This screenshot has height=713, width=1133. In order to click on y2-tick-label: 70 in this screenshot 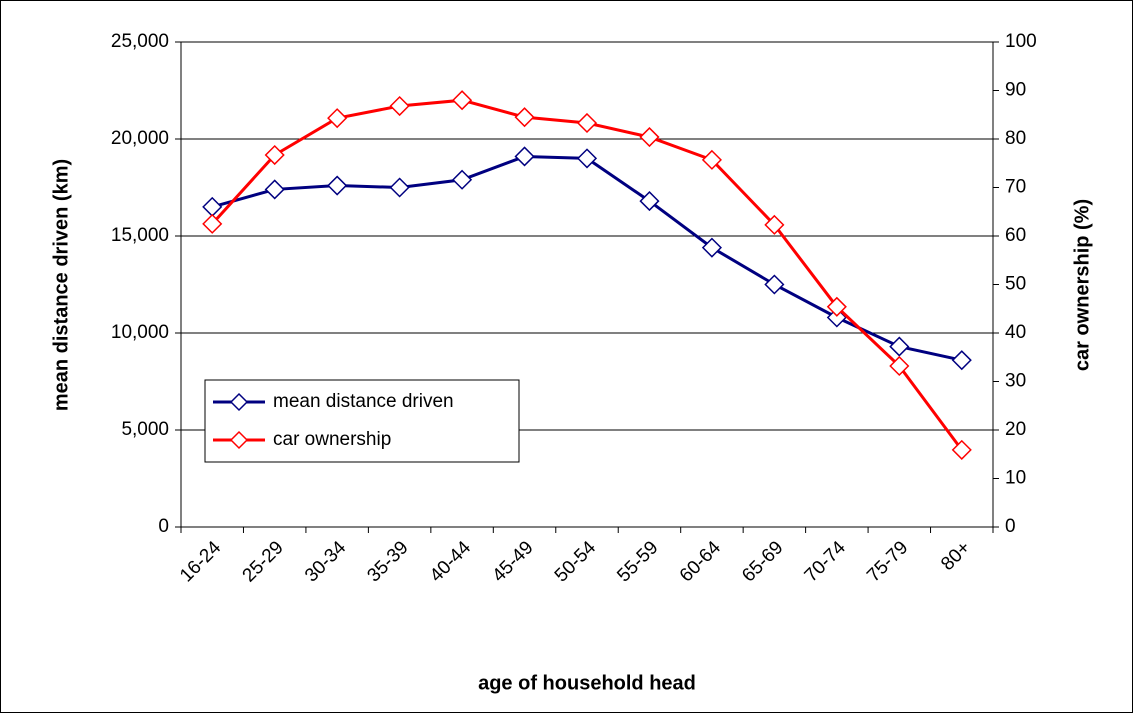, I will do `click(1015, 187)`.